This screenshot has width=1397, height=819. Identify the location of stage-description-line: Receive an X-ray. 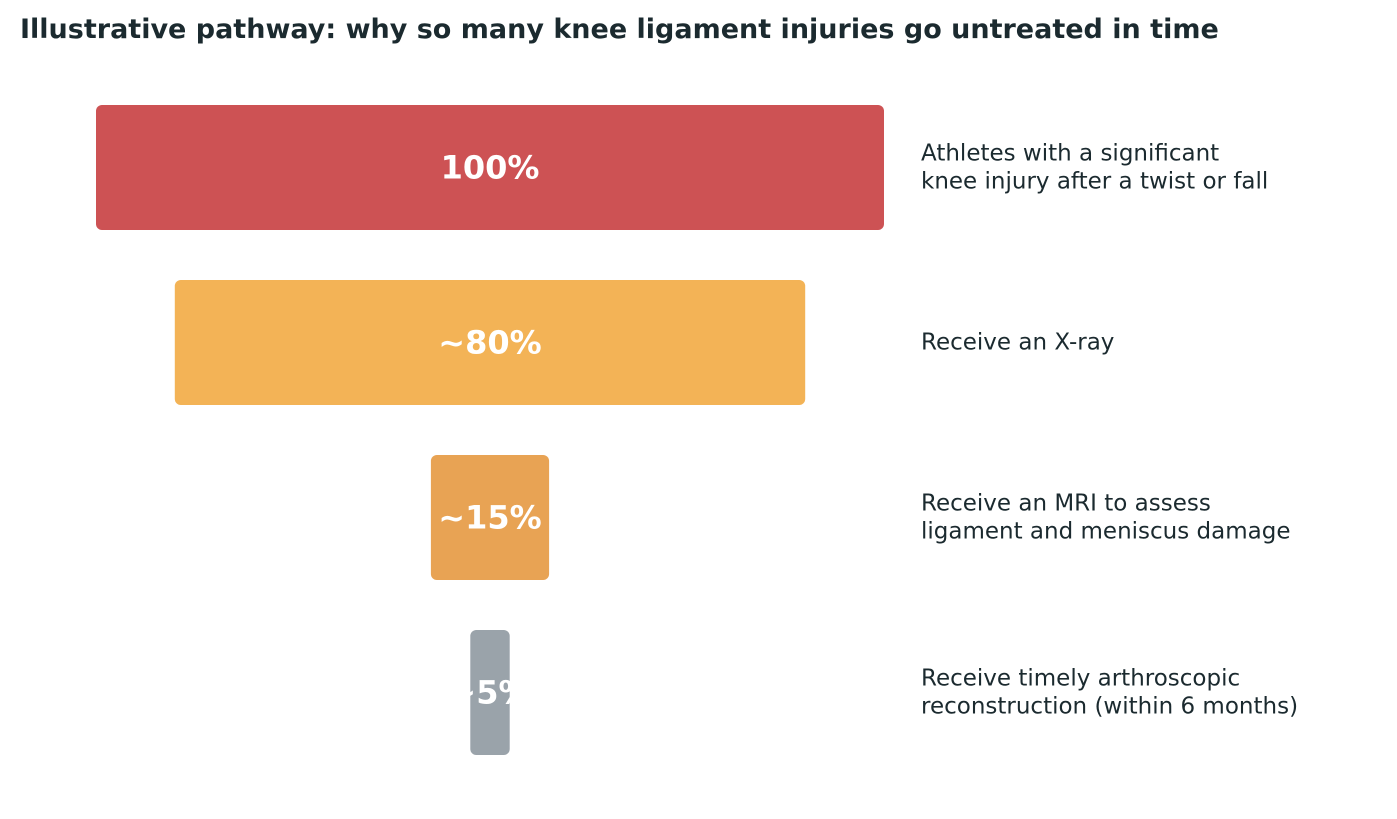
(1017, 343).